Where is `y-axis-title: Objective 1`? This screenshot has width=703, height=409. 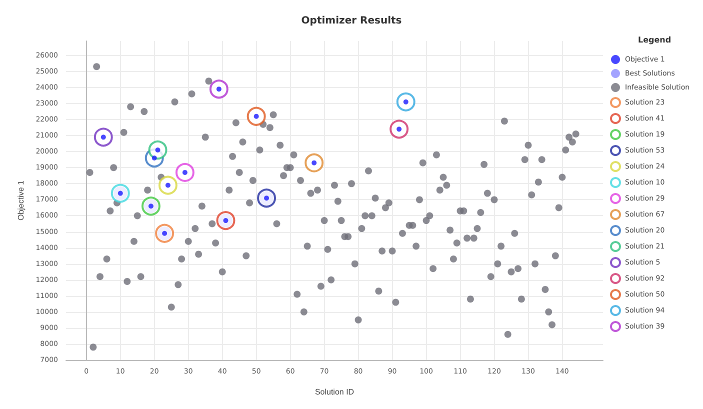
y-axis-title: Objective 1 is located at coordinates (21, 200).